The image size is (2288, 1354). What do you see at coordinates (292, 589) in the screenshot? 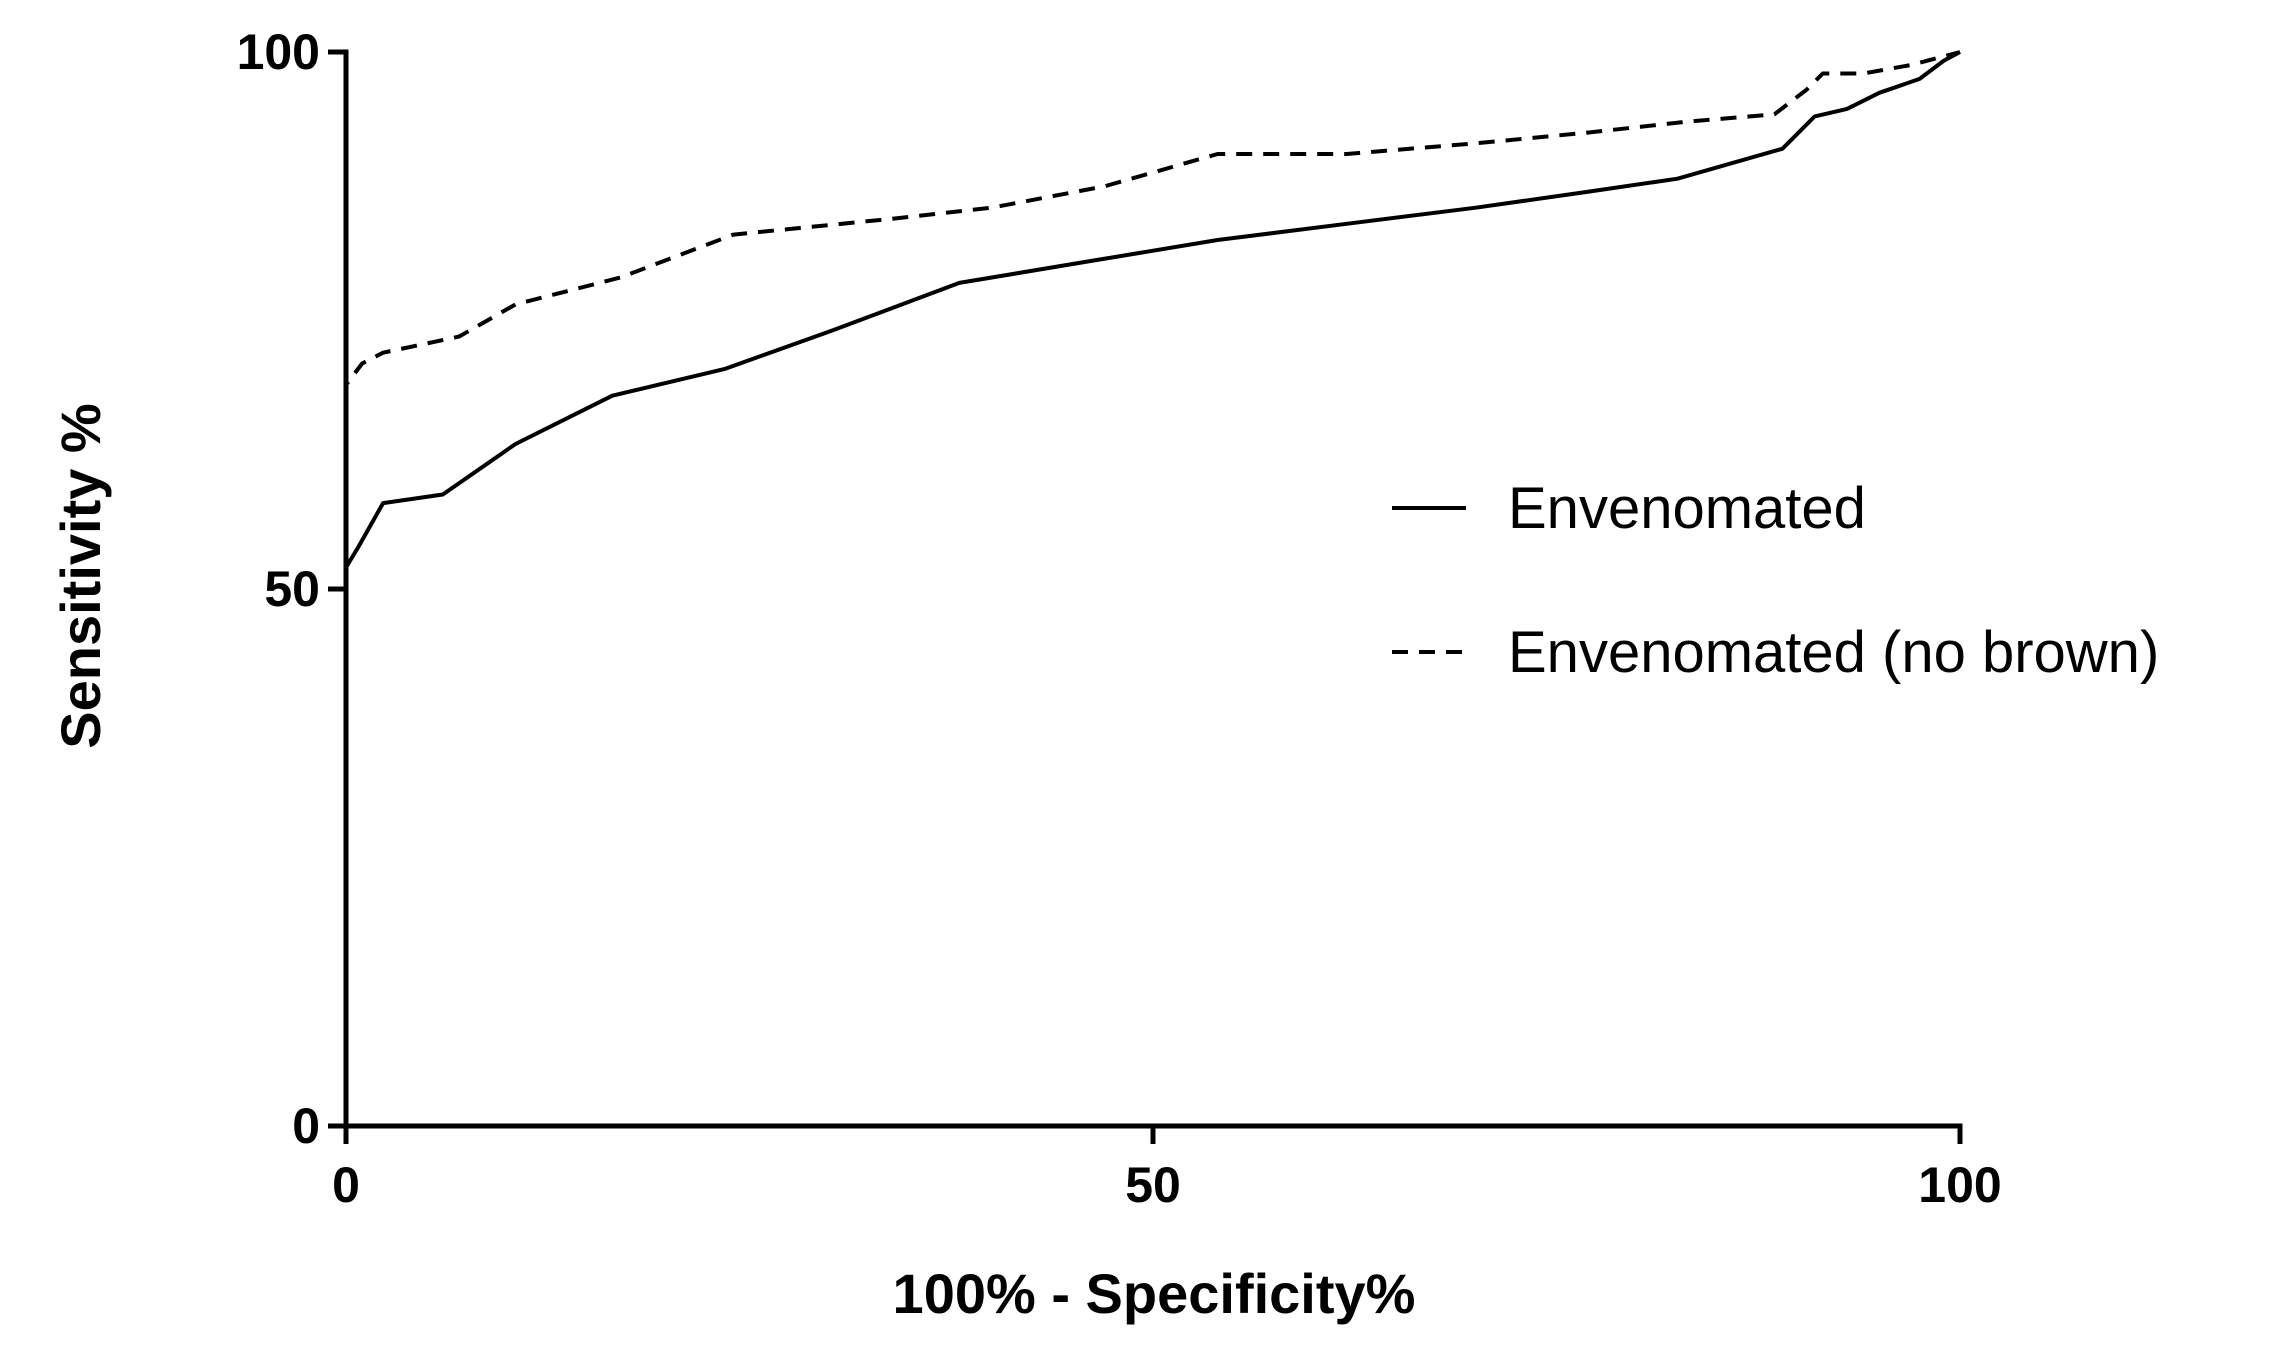
I see `y-tick-label: 50` at bounding box center [292, 589].